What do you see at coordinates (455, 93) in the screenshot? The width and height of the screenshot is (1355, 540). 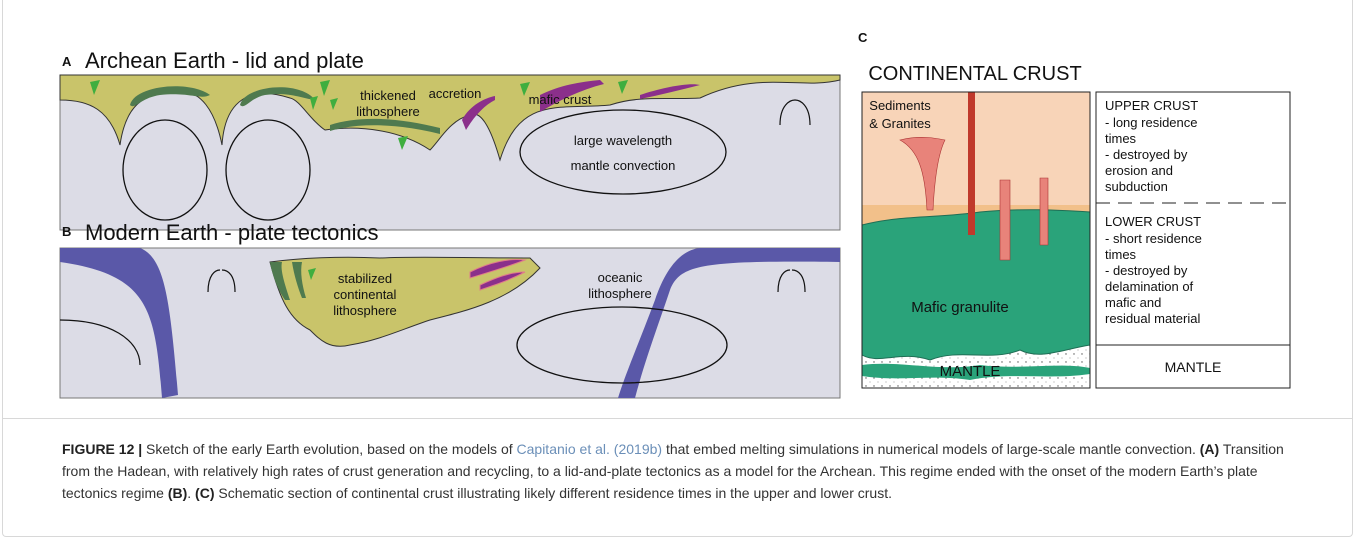 I see `label: accretion` at bounding box center [455, 93].